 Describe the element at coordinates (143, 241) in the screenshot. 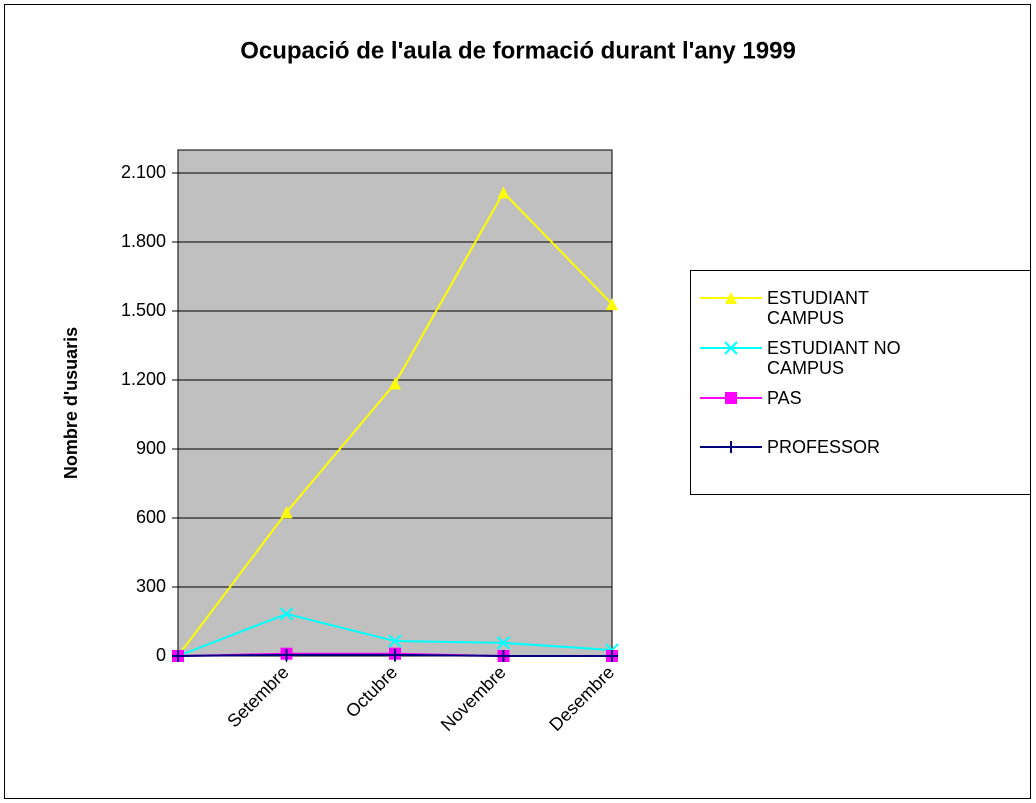

I see `y-tick-label: 1.800` at that location.